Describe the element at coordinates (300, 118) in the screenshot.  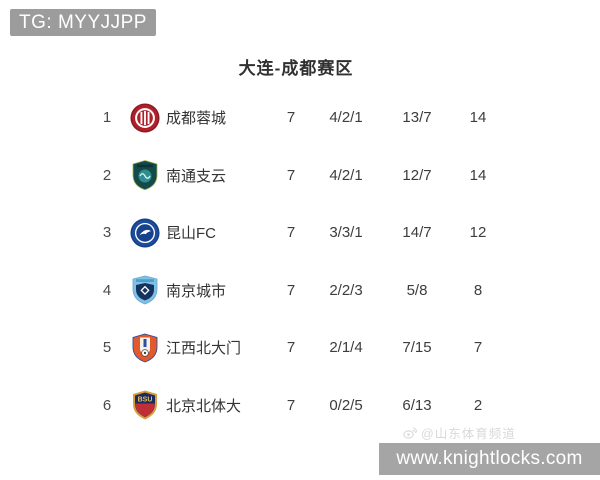
I see `standings-row: 1 成都蓉城 7 4/2/1 13/7 14` at that location.